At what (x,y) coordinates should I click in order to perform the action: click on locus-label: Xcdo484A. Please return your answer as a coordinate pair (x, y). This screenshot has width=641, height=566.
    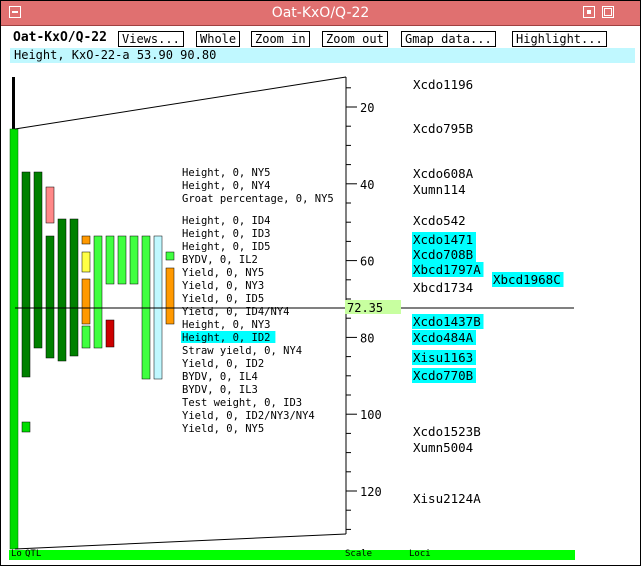
    Looking at the image, I should click on (443, 337).